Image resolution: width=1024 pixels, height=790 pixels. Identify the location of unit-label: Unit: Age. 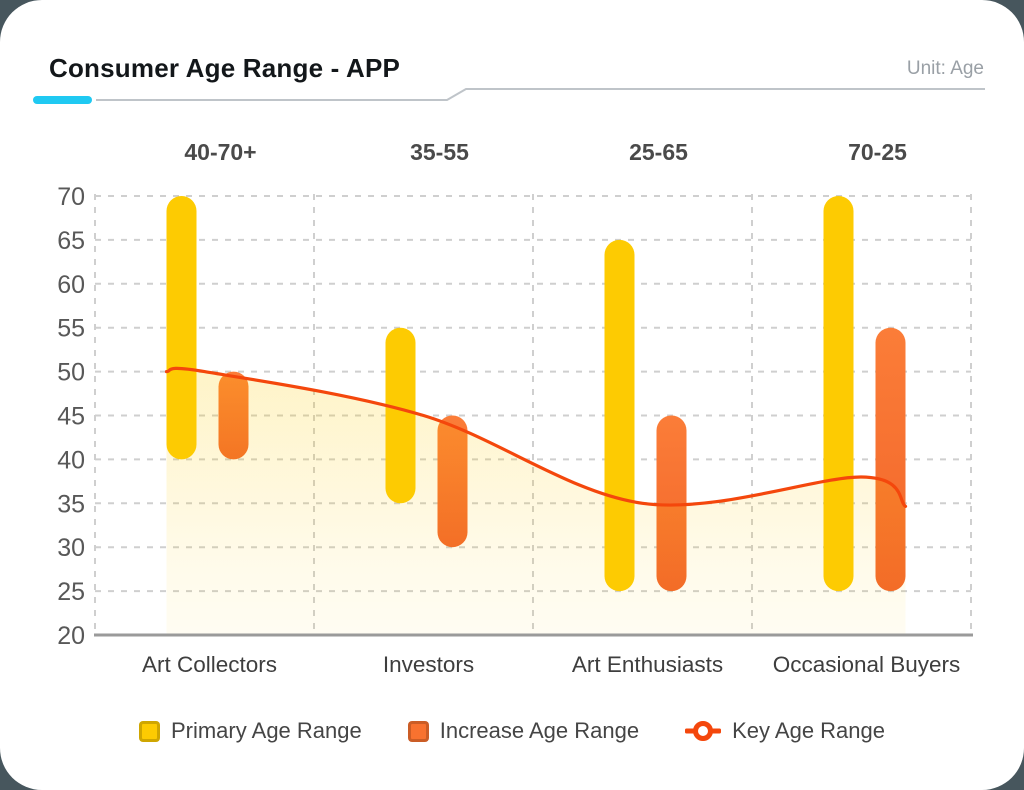
(945, 68).